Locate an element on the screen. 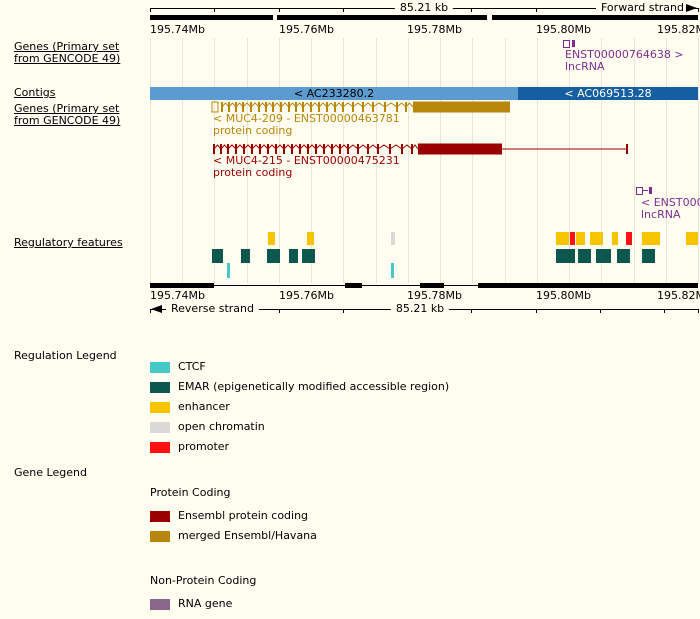 This screenshot has width=700, height=619. axis-coordinates-top: 195.74Mb 195.76Mb 195.78Mb 195.80Mb 195.82M is located at coordinates (350, 30).